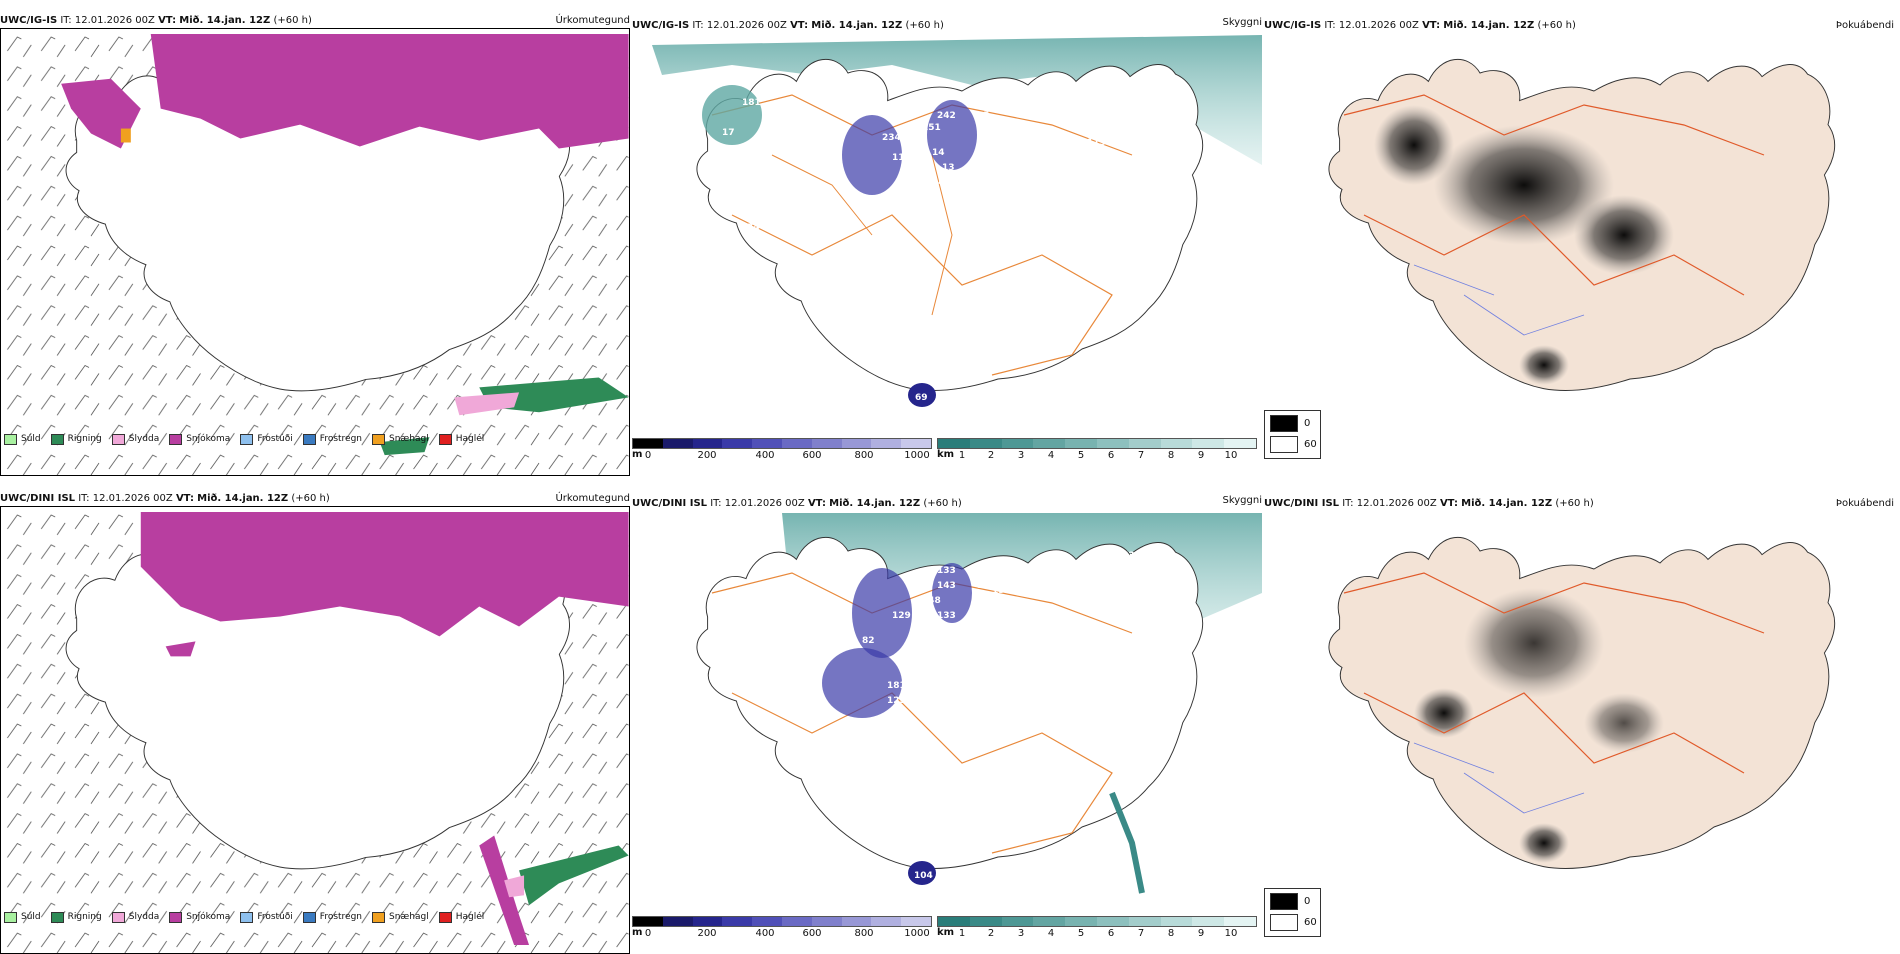 Image resolution: width=1900 pixels, height=954 pixels. Describe the element at coordinates (864, 933) in the screenshot. I see `tick-label: 800` at that location.